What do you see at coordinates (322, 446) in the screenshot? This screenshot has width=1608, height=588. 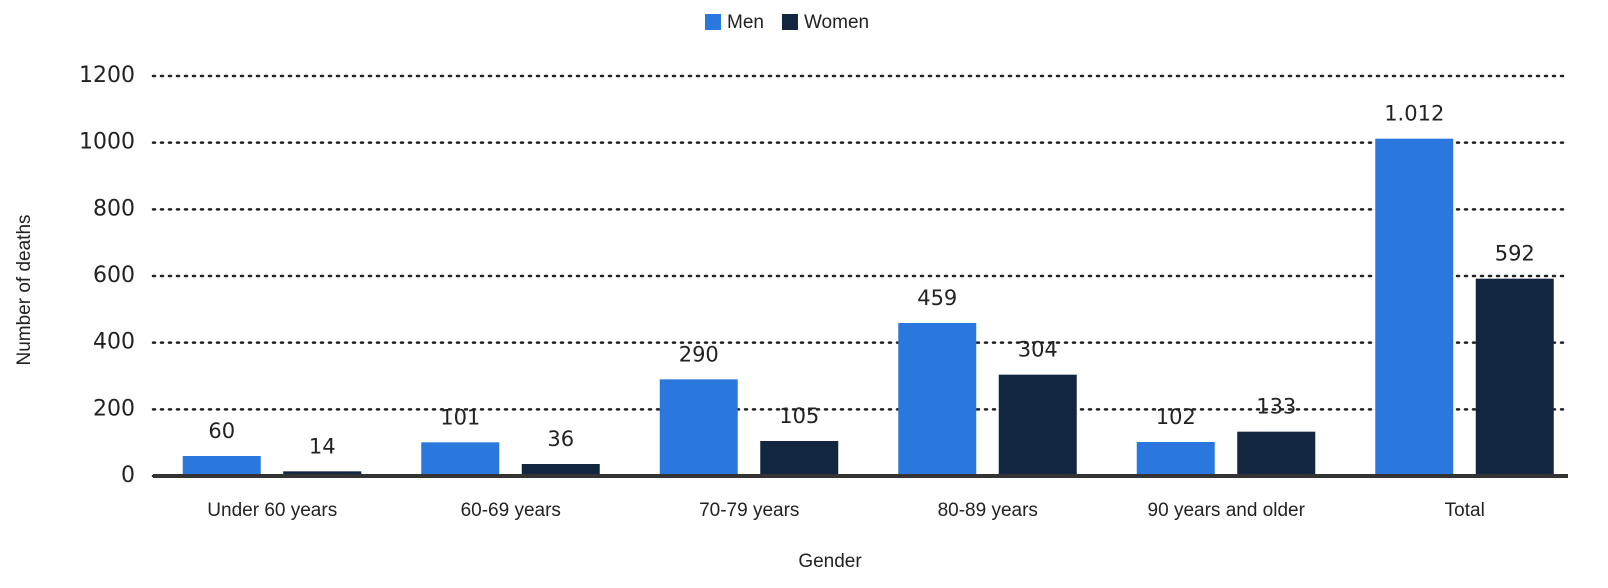 I see `value-label: 14` at bounding box center [322, 446].